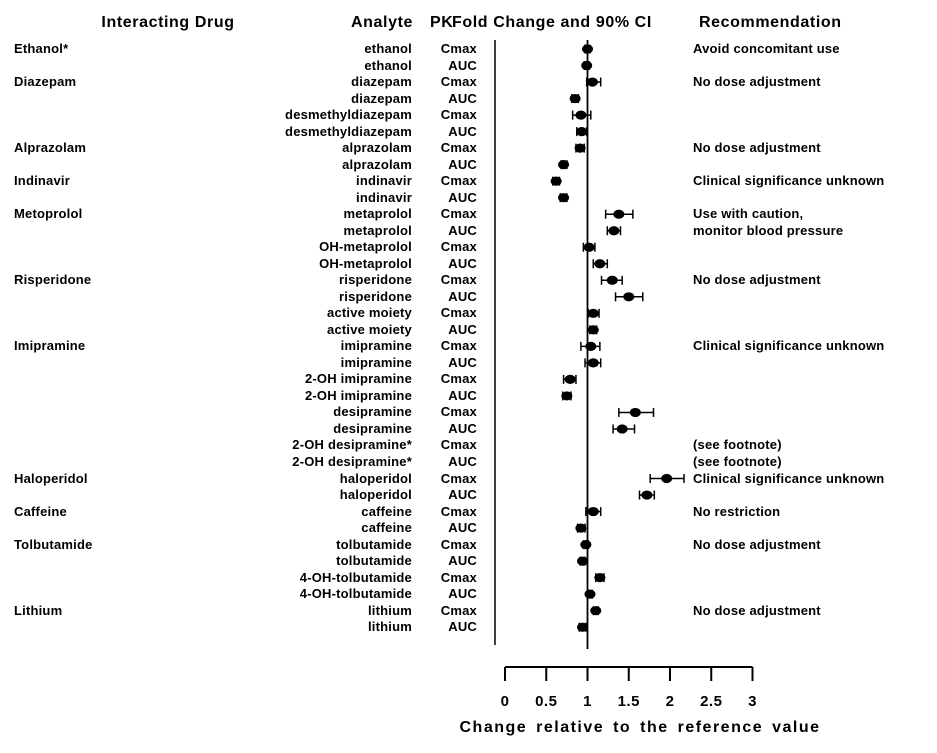 This screenshot has width=937, height=753. What do you see at coordinates (45, 82) in the screenshot?
I see `row-interacting-drug-label: Diazepam` at bounding box center [45, 82].